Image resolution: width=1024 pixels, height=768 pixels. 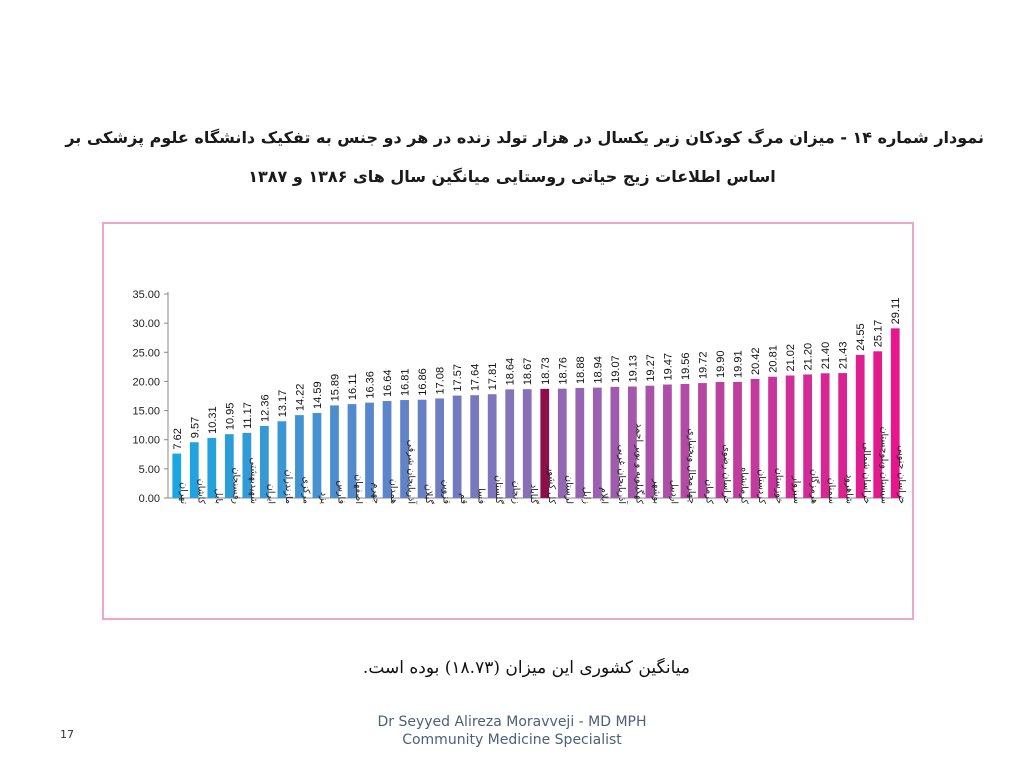 What do you see at coordinates (412, 472) in the screenshot?
I see `category-label: آذربایجان شرقی` at bounding box center [412, 472].